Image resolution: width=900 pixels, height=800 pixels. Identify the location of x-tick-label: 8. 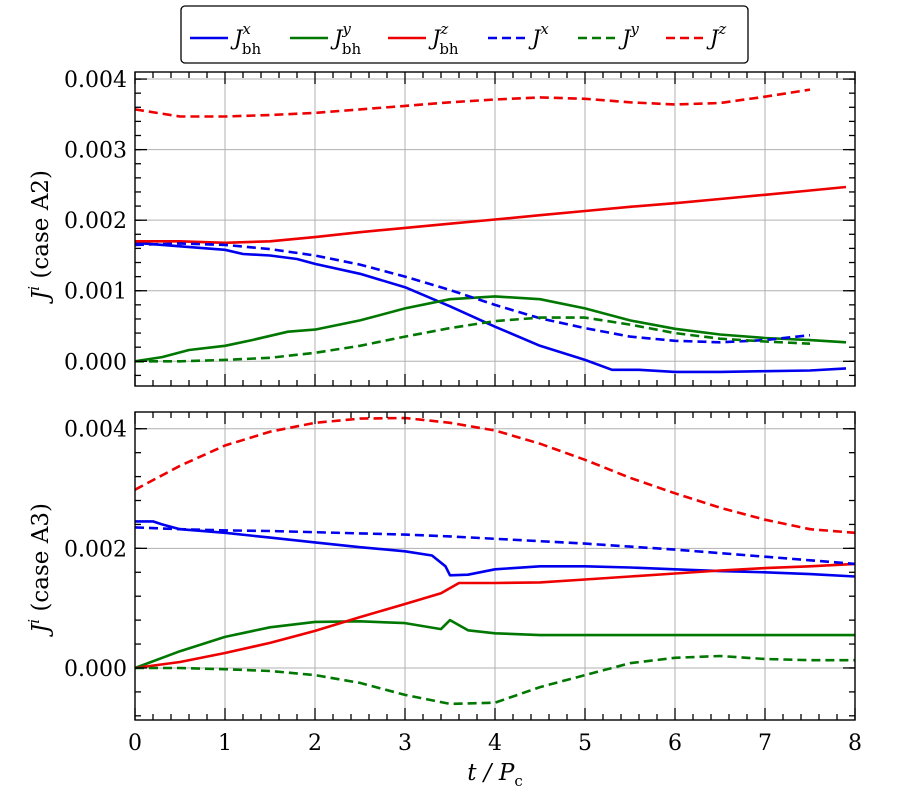
(855, 743).